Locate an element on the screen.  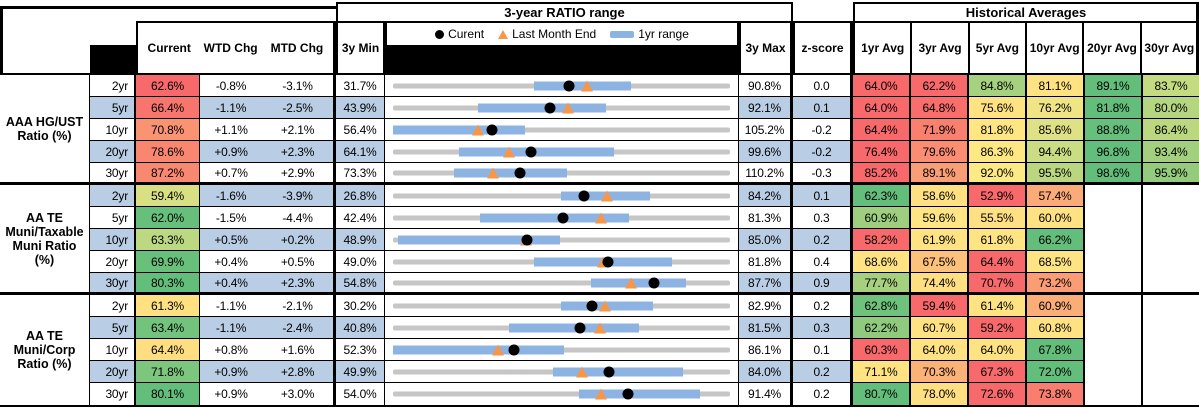
range-max-cell: 86.1% is located at coordinates (766, 350).